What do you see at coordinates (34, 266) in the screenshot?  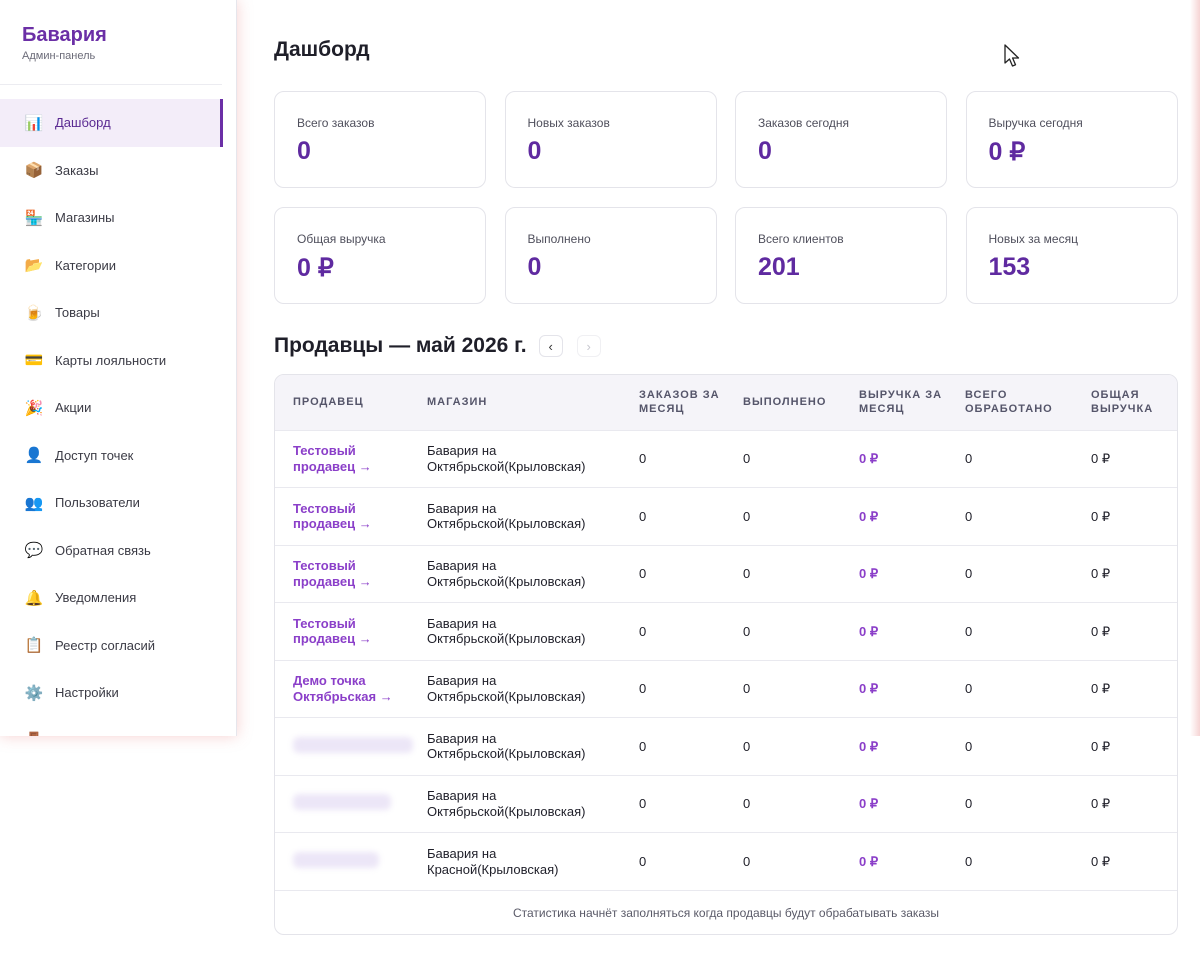 I see `folder-icon: 📂` at bounding box center [34, 266].